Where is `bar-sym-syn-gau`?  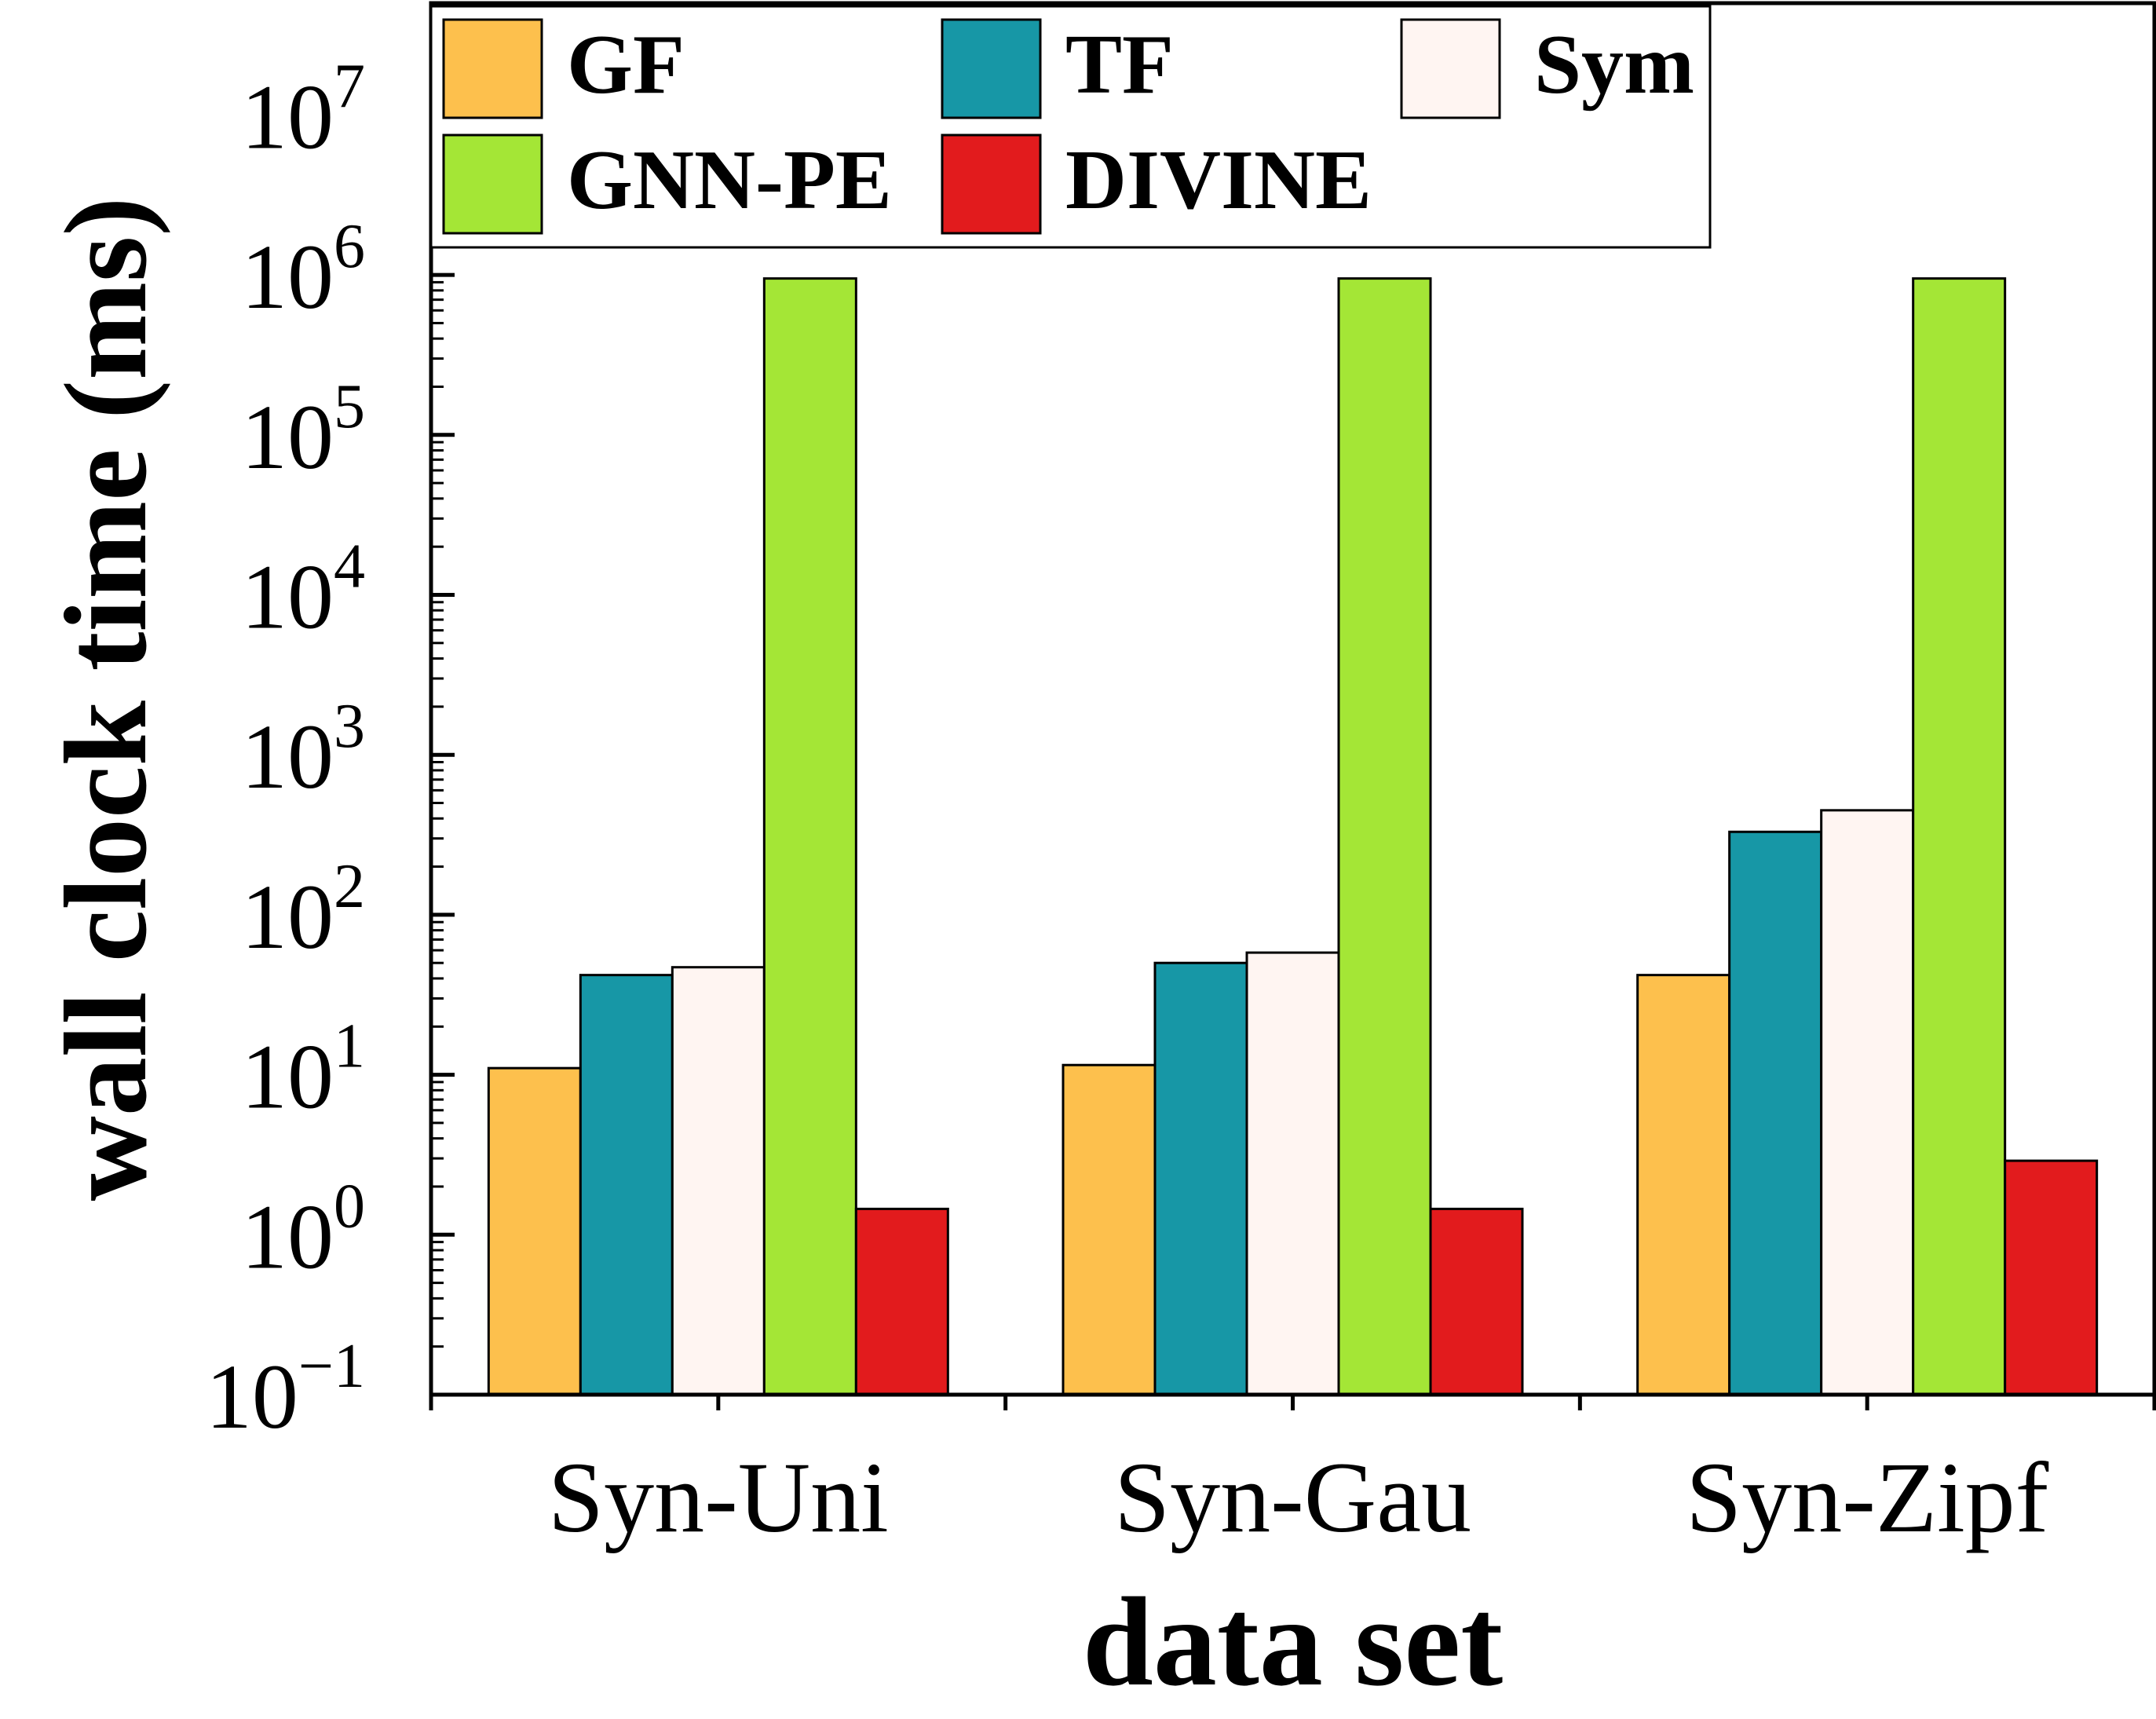
bar-sym-syn-gau is located at coordinates (1293, 1173).